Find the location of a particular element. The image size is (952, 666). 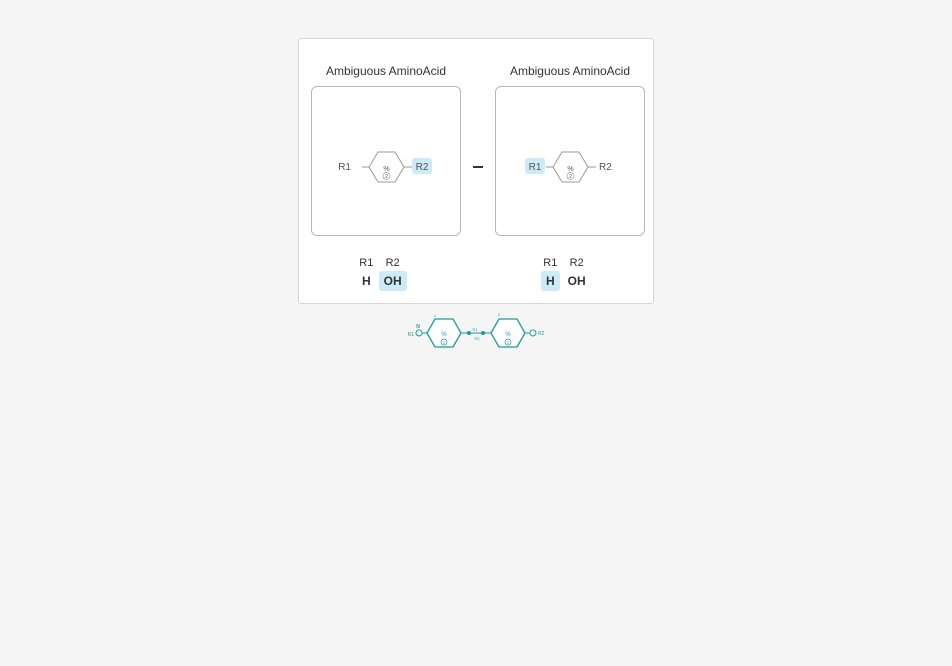

substituents-left: R1 H R2 OH is located at coordinates (383, 273).